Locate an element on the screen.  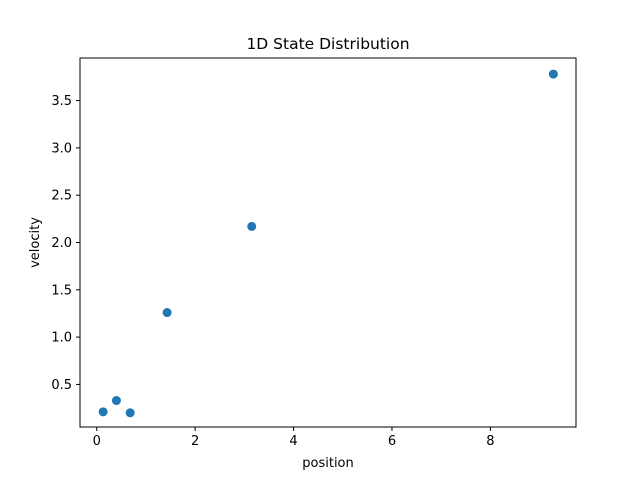
y-tick-label: 3.0 is located at coordinates (61, 148).